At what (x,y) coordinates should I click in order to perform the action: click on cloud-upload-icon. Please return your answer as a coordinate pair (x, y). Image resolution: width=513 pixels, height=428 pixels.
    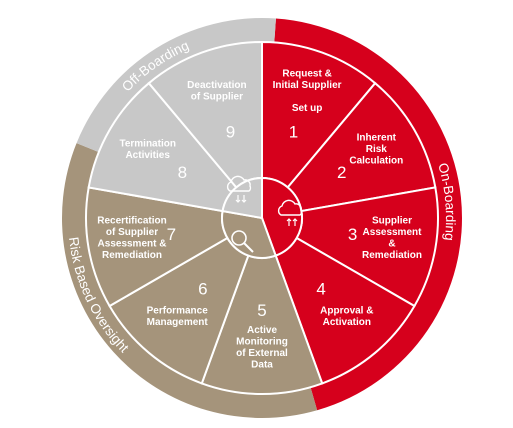
    Looking at the image, I should click on (290, 212).